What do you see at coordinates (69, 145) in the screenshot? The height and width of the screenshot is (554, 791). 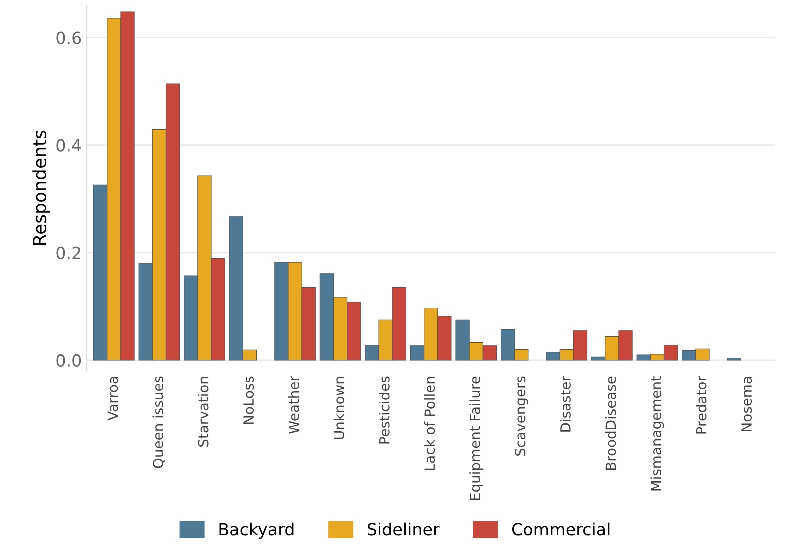 I see `y-tick-label: 0.4` at bounding box center [69, 145].